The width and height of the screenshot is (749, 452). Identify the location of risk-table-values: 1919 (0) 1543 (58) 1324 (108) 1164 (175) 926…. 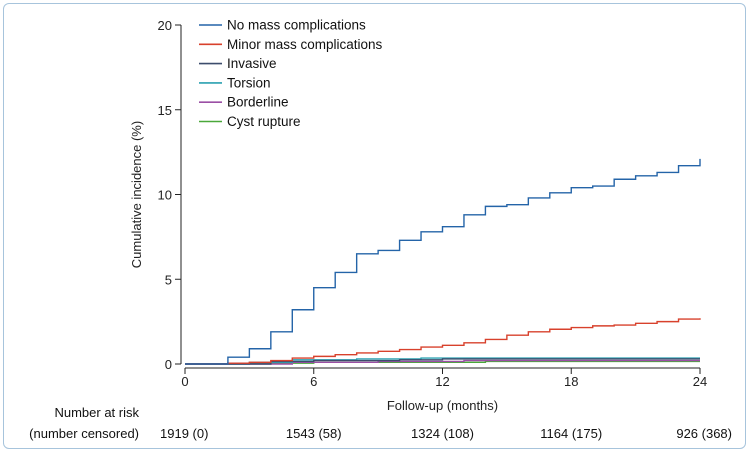
(446, 433).